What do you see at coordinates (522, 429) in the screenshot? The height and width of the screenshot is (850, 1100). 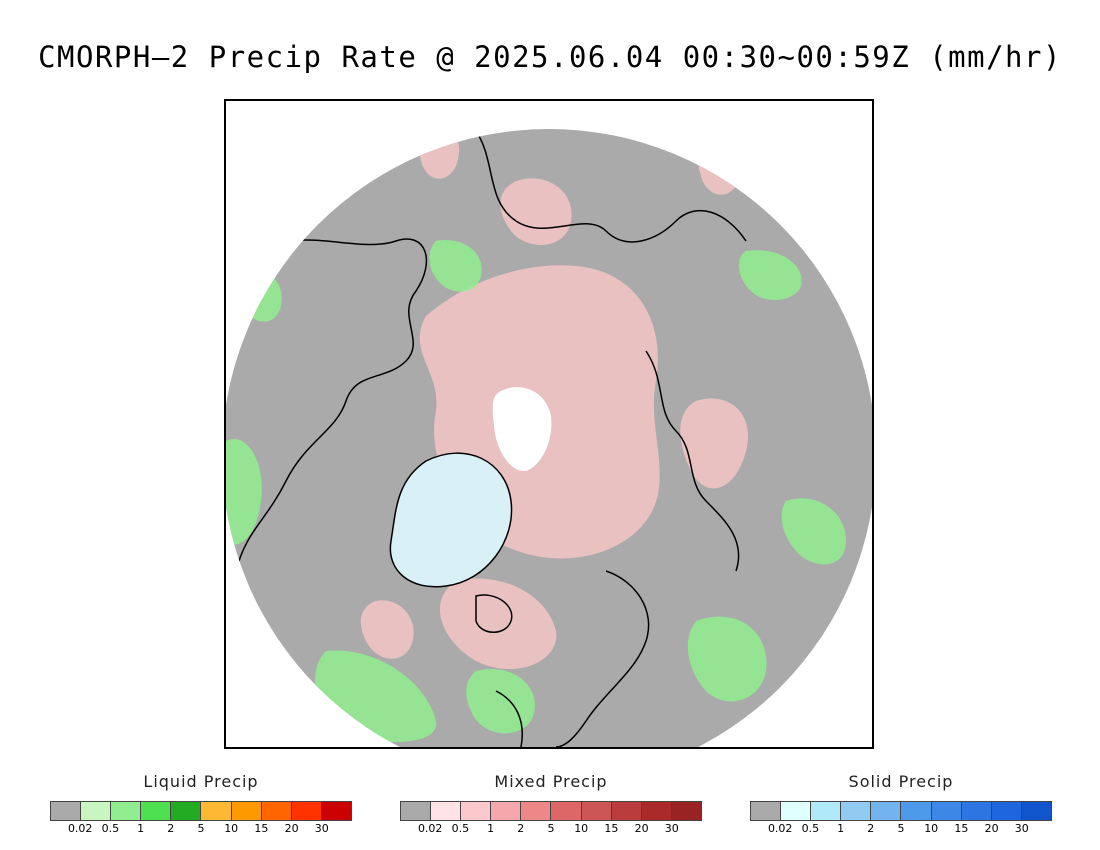 I see `north-pole-data-gap` at bounding box center [522, 429].